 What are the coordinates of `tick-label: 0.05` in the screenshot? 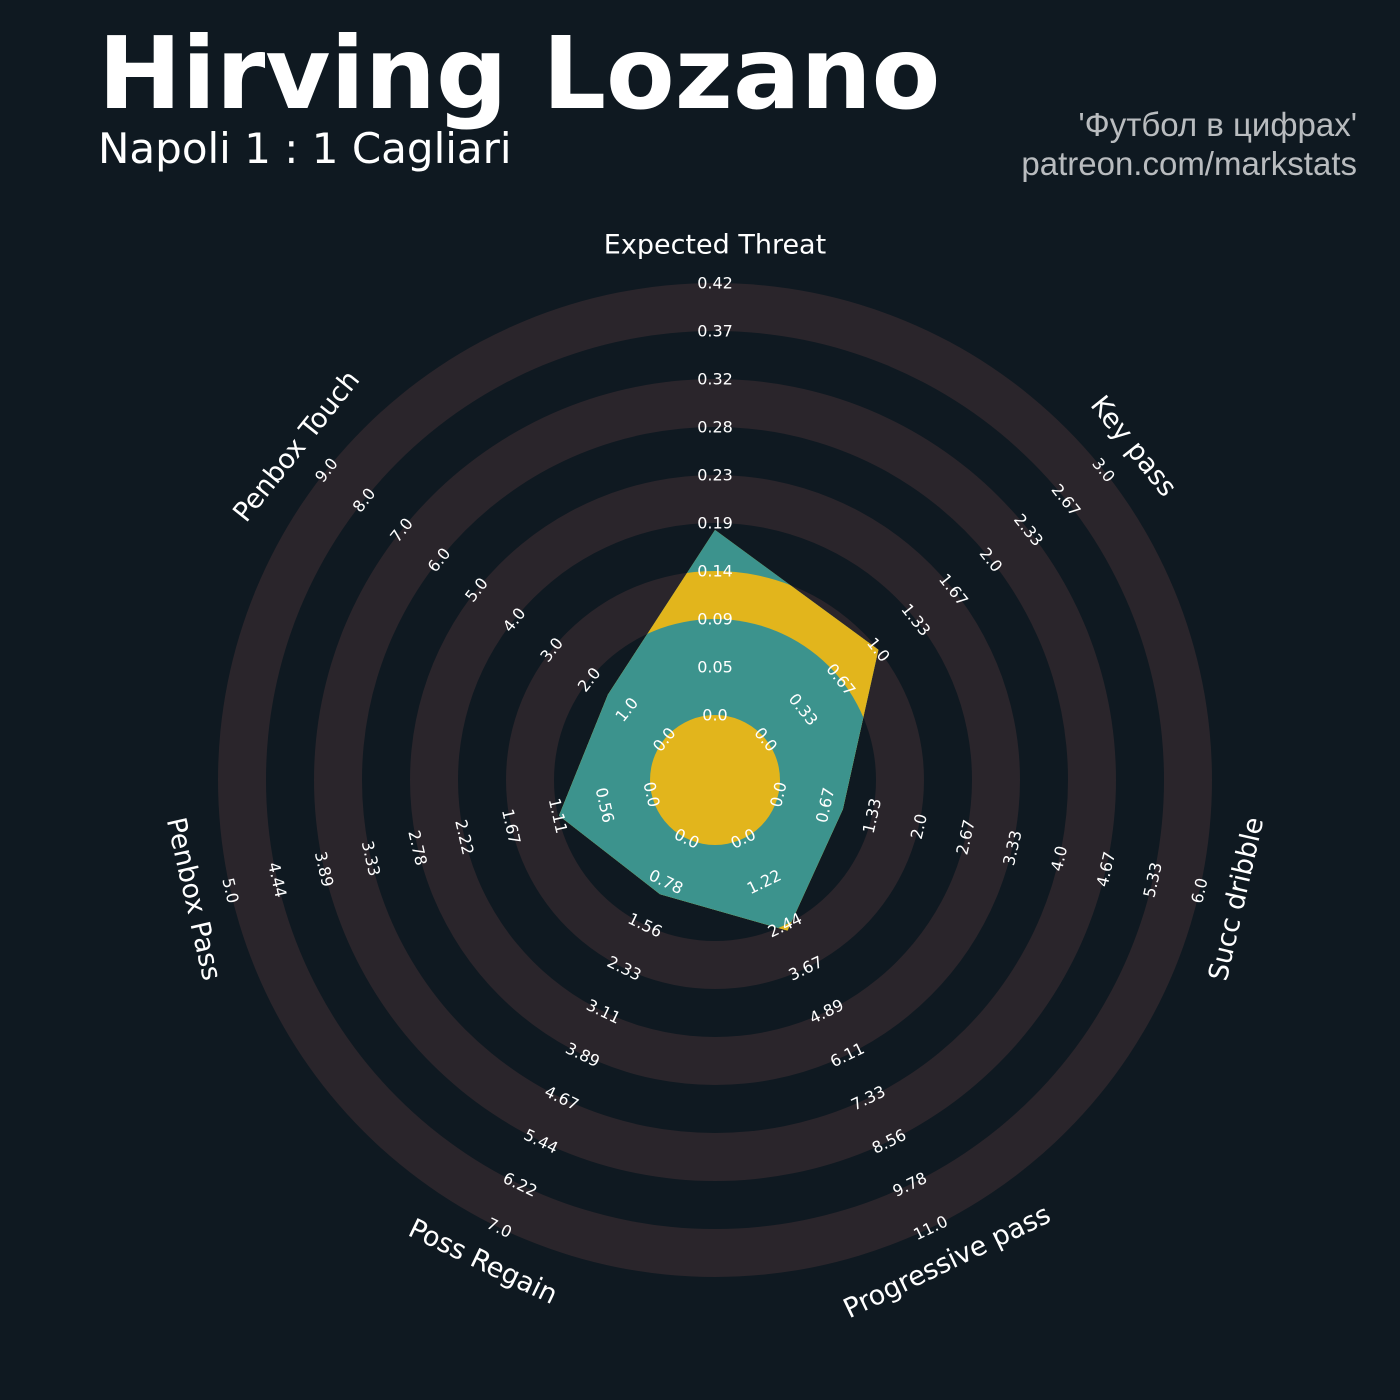 It's located at (715, 667).